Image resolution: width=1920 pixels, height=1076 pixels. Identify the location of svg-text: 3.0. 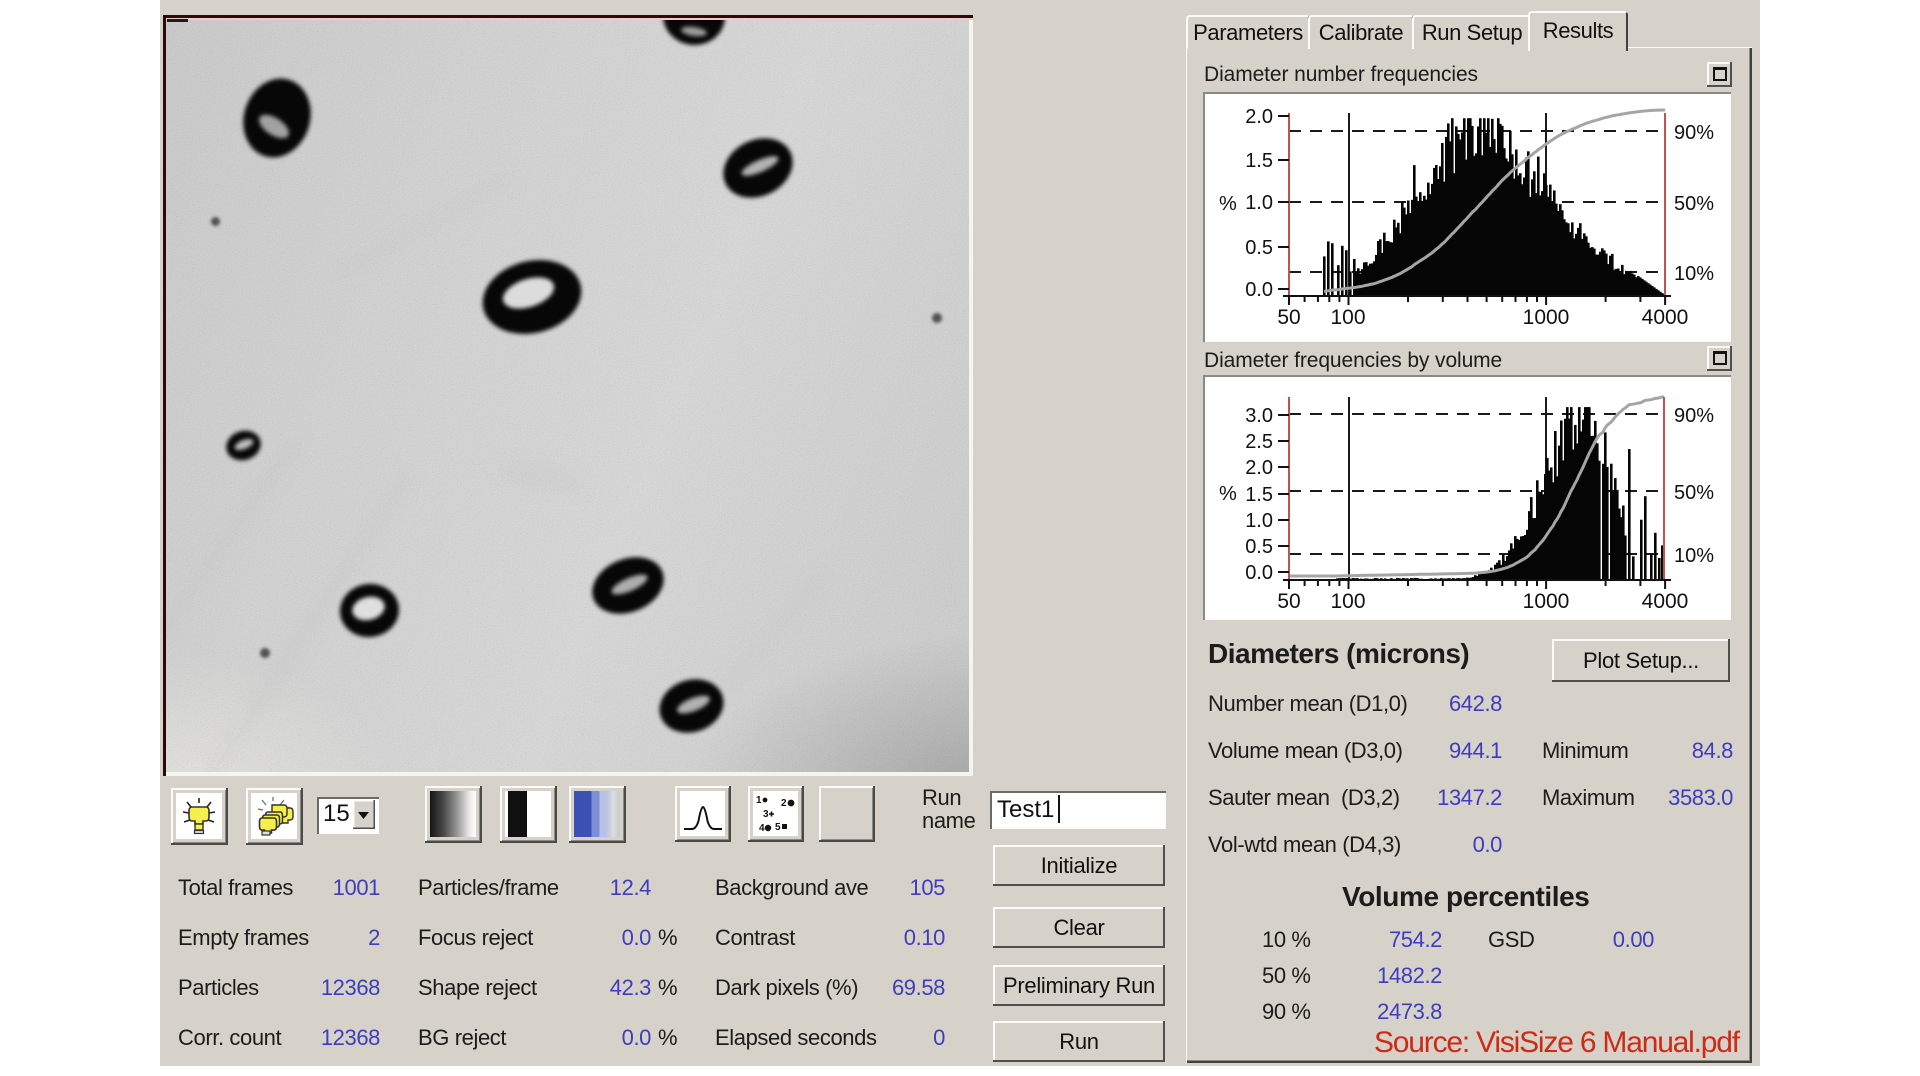
(1259, 416).